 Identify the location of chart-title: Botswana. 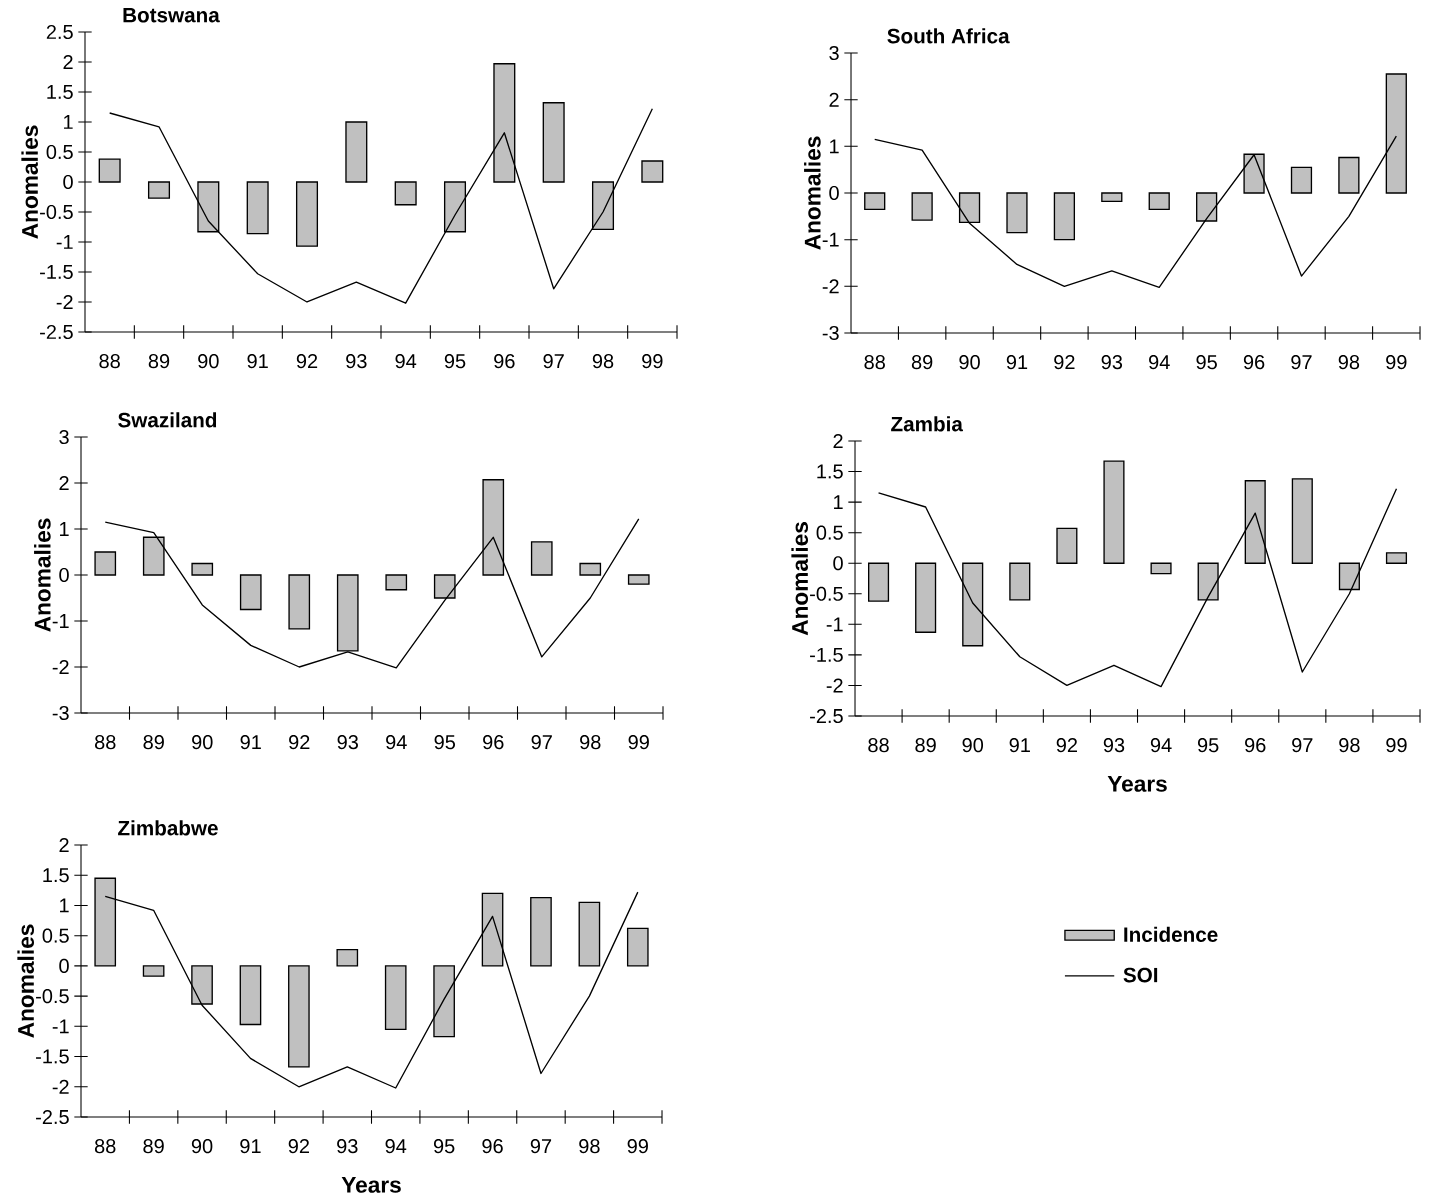
(171, 15).